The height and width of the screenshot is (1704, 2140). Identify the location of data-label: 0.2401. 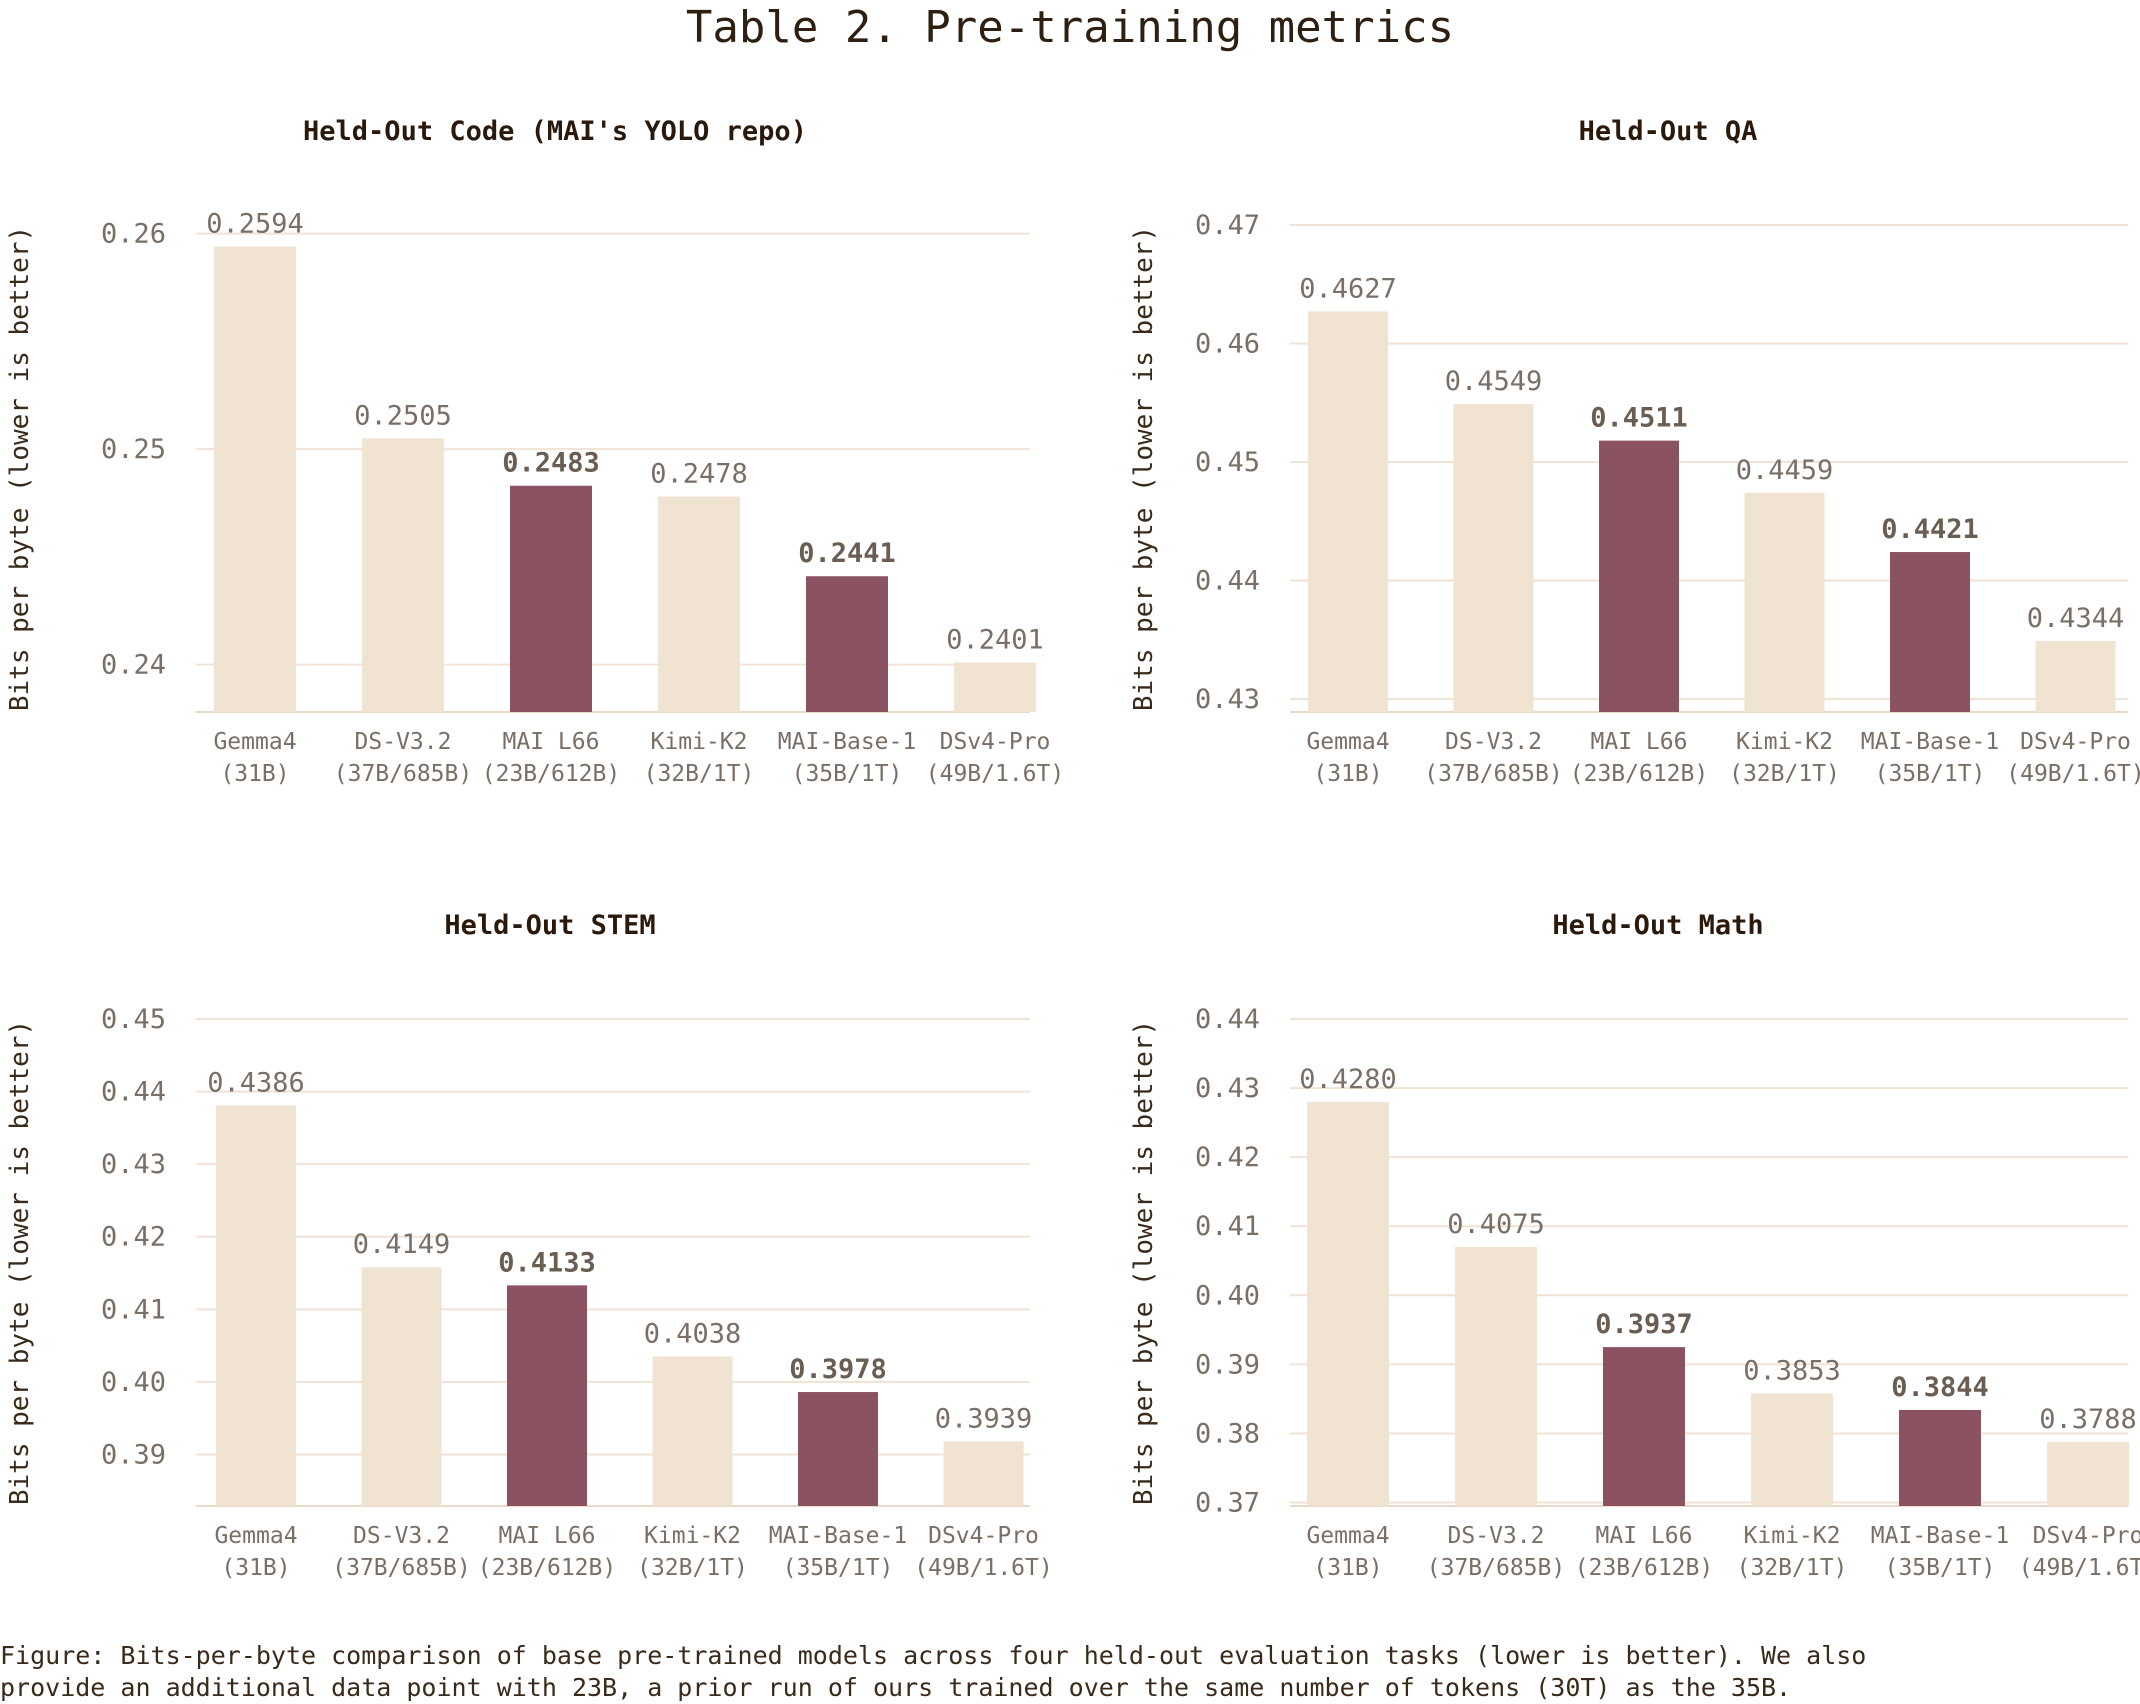
(995, 639).